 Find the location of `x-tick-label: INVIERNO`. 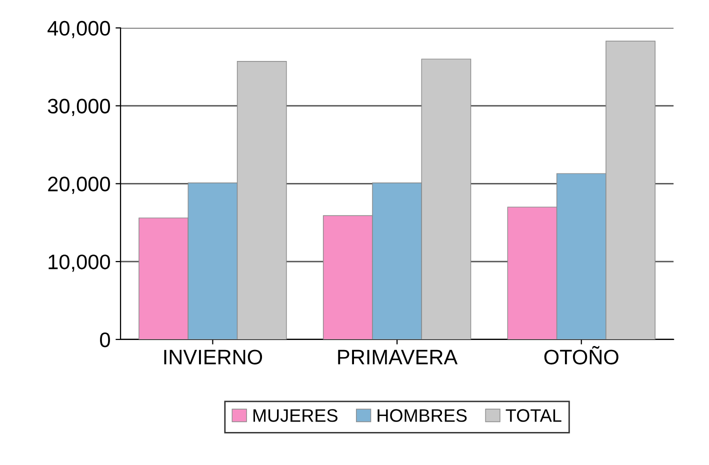

x-tick-label: INVIERNO is located at coordinates (213, 357).